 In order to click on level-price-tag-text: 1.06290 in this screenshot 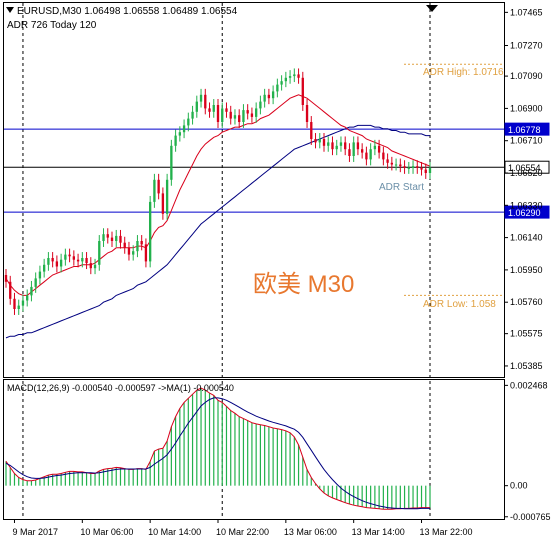, I will do `click(524, 213)`.